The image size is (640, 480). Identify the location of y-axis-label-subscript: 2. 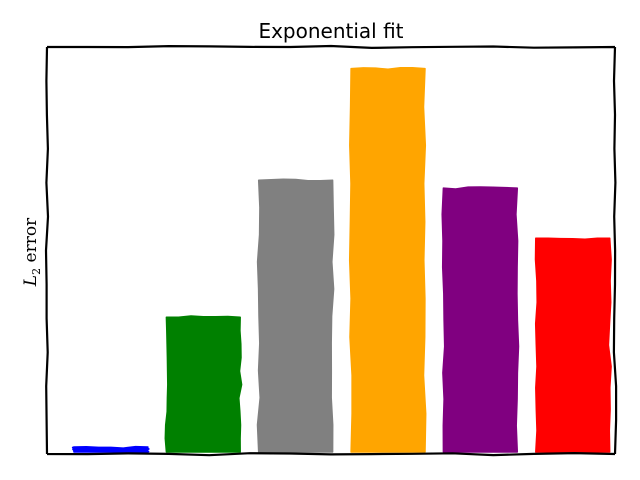
(36, 271).